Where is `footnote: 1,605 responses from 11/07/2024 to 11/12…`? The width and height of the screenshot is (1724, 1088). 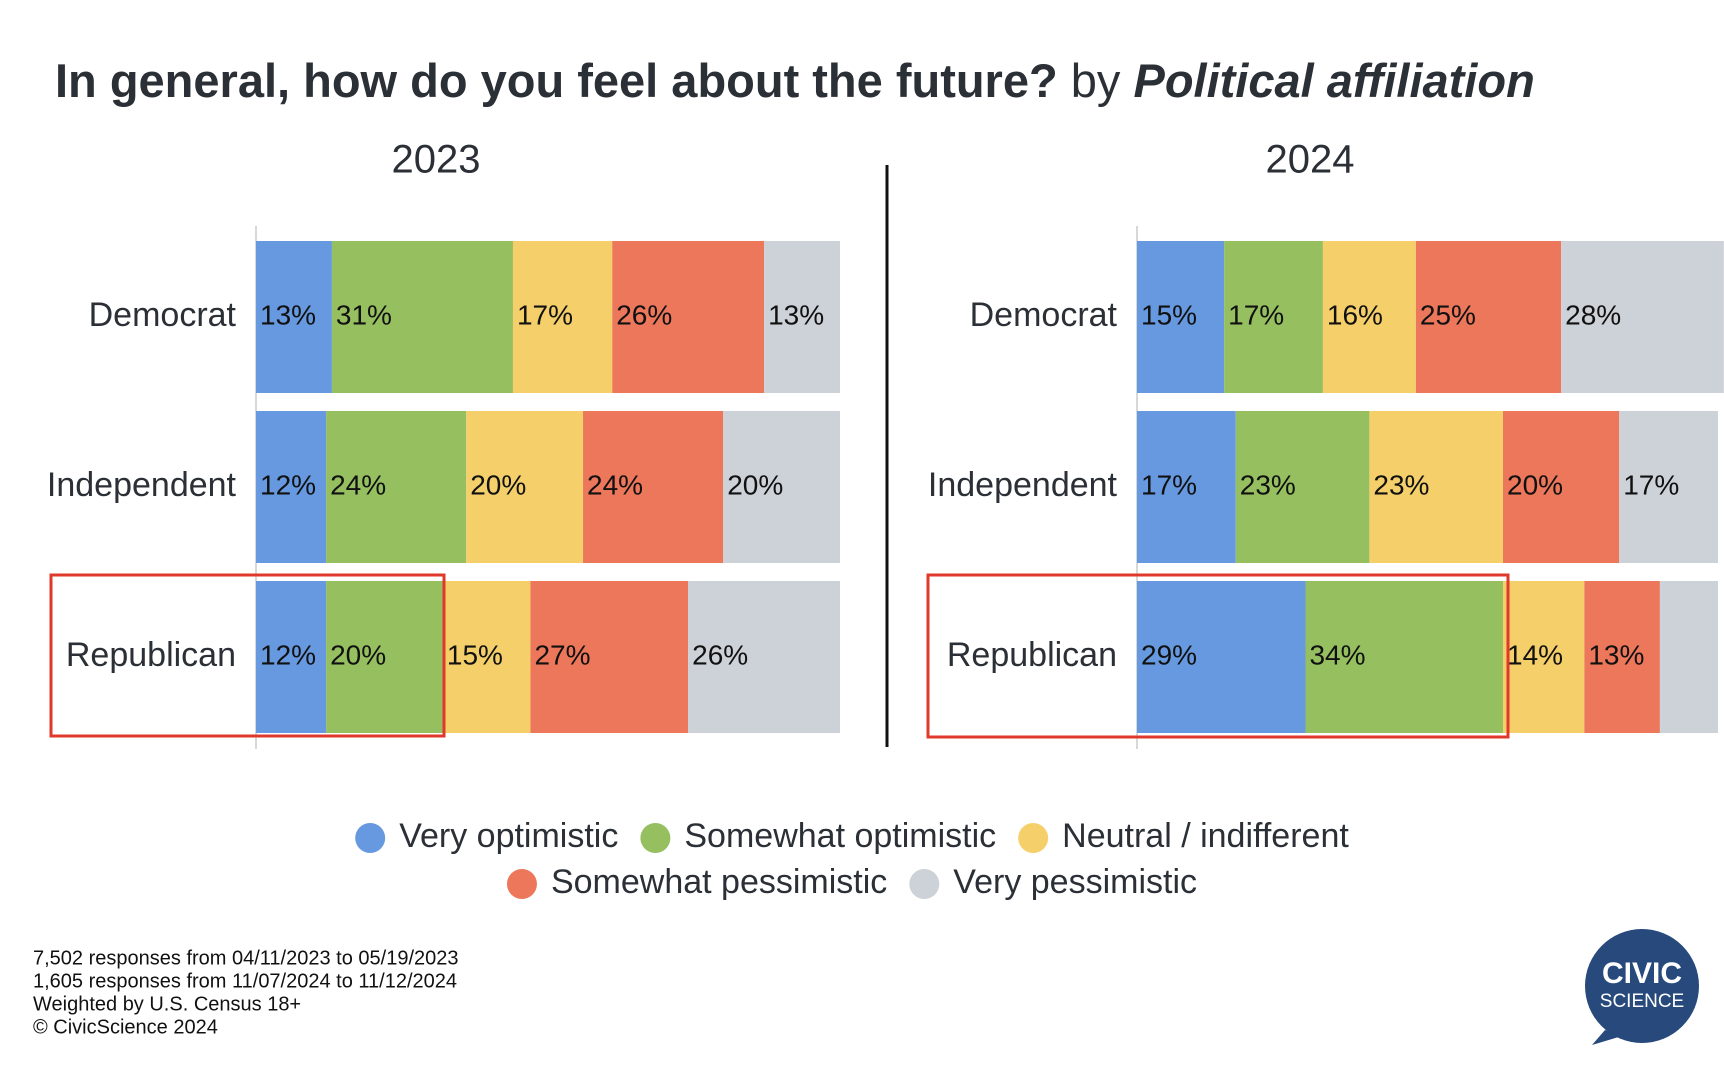
footnote: 1,605 responses from 11/07/2024 to 11/12… is located at coordinates (245, 981).